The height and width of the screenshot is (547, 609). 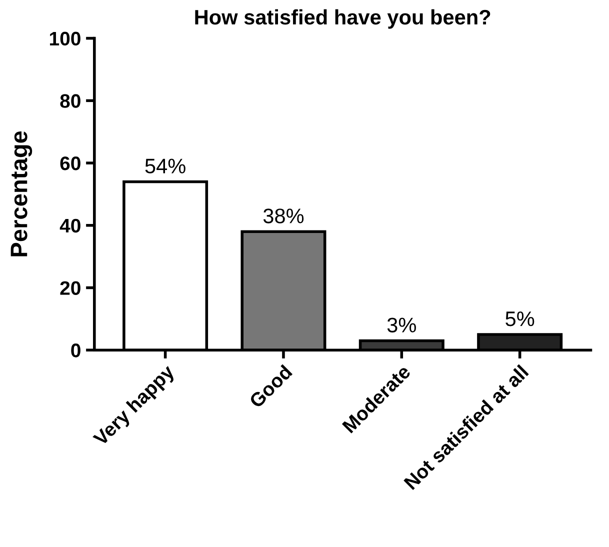 What do you see at coordinates (65, 39) in the screenshot?
I see `y-tick-label: 100` at bounding box center [65, 39].